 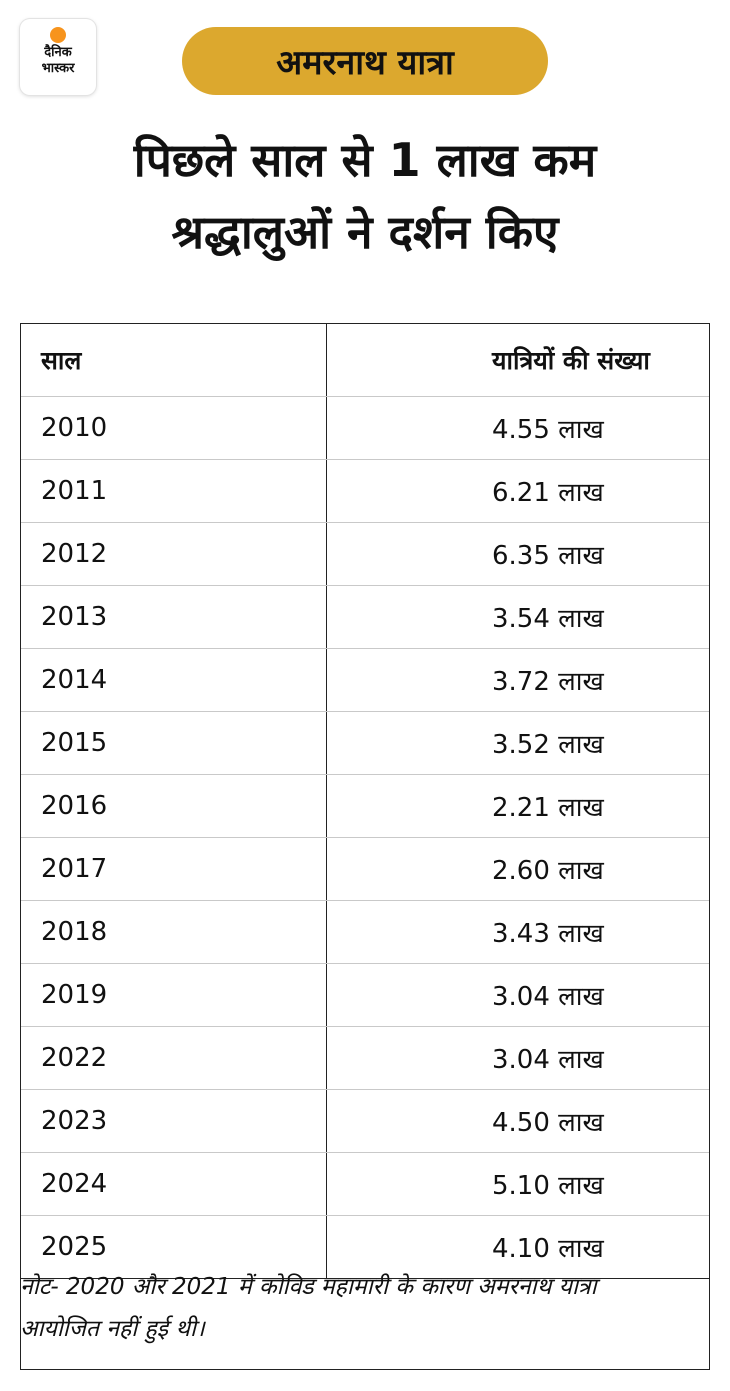 I want to click on year-cell: 2019, so click(x=174, y=995).